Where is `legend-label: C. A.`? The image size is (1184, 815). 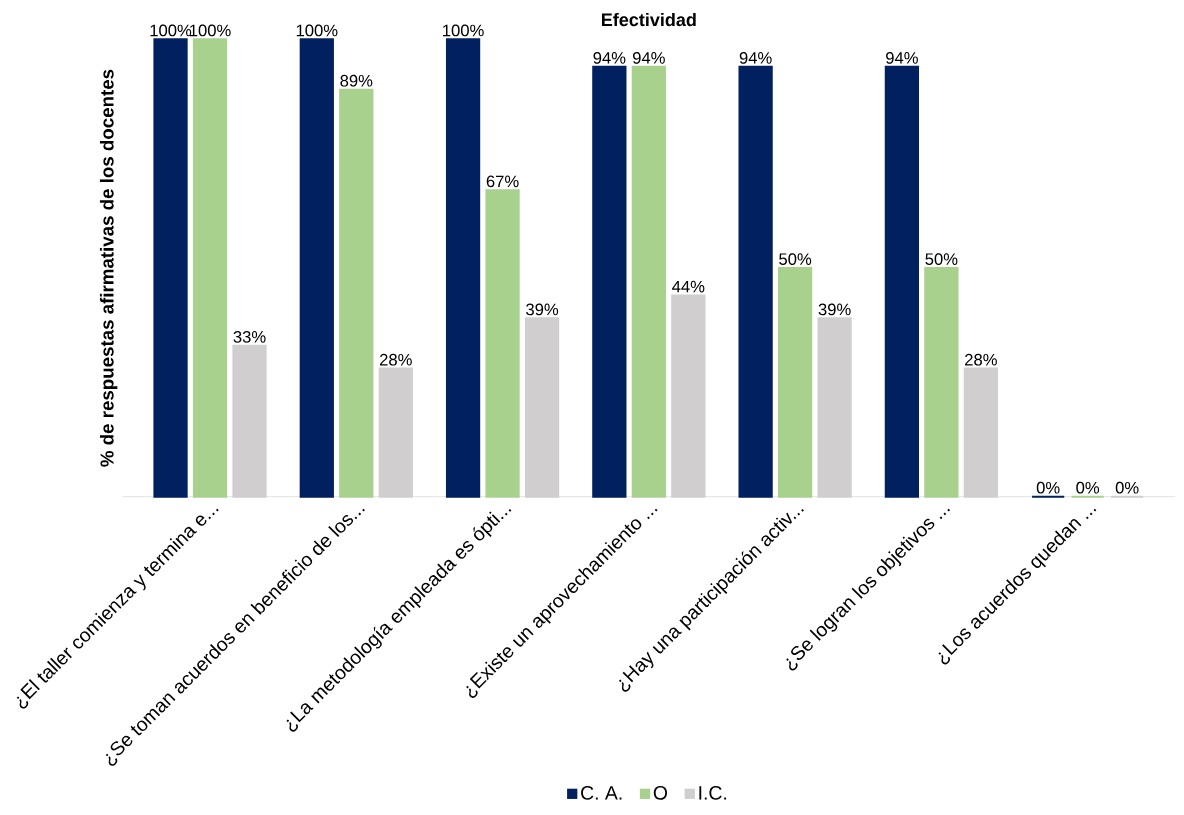 legend-label: C. A. is located at coordinates (601, 792).